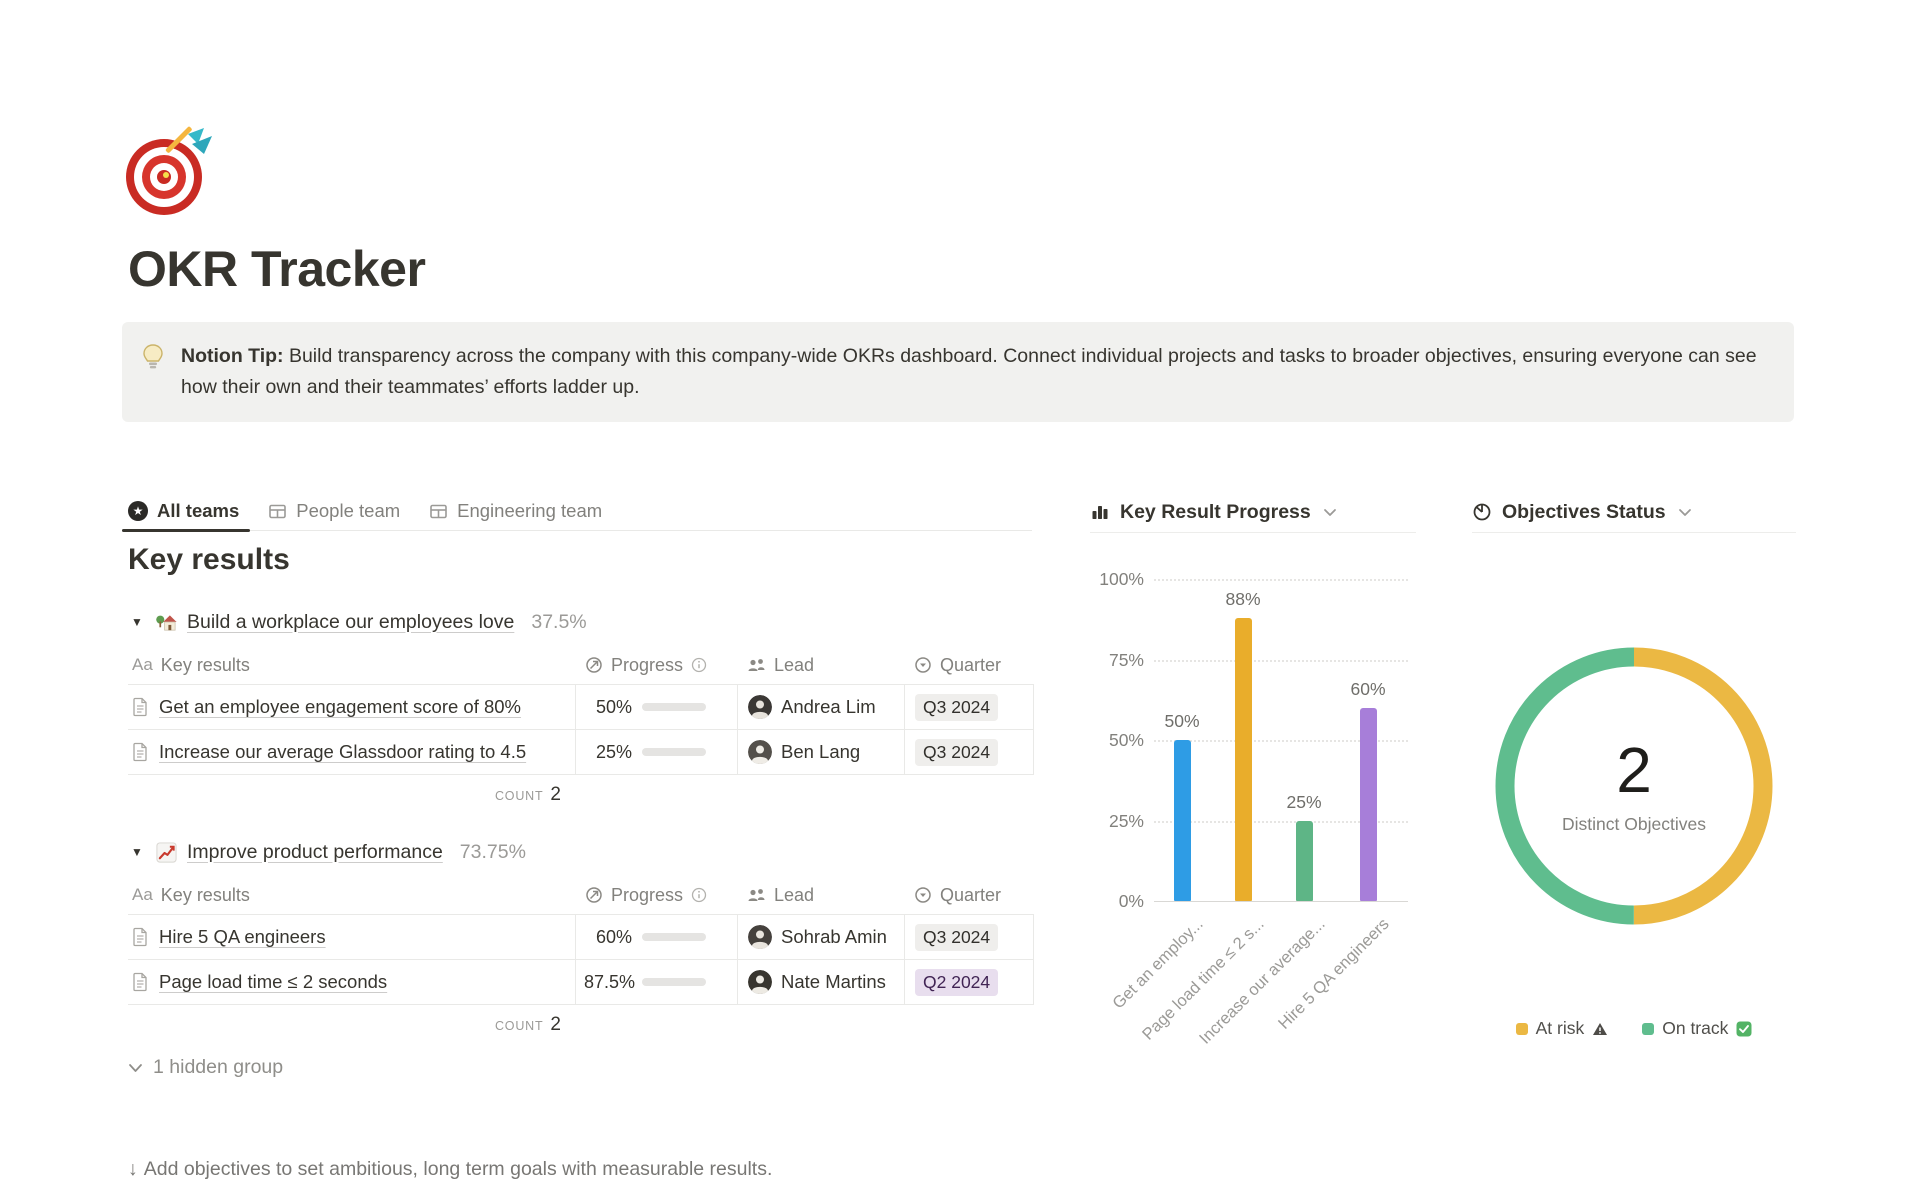  What do you see at coordinates (142, 894) in the screenshot?
I see `text-type-icon: Aa` at bounding box center [142, 894].